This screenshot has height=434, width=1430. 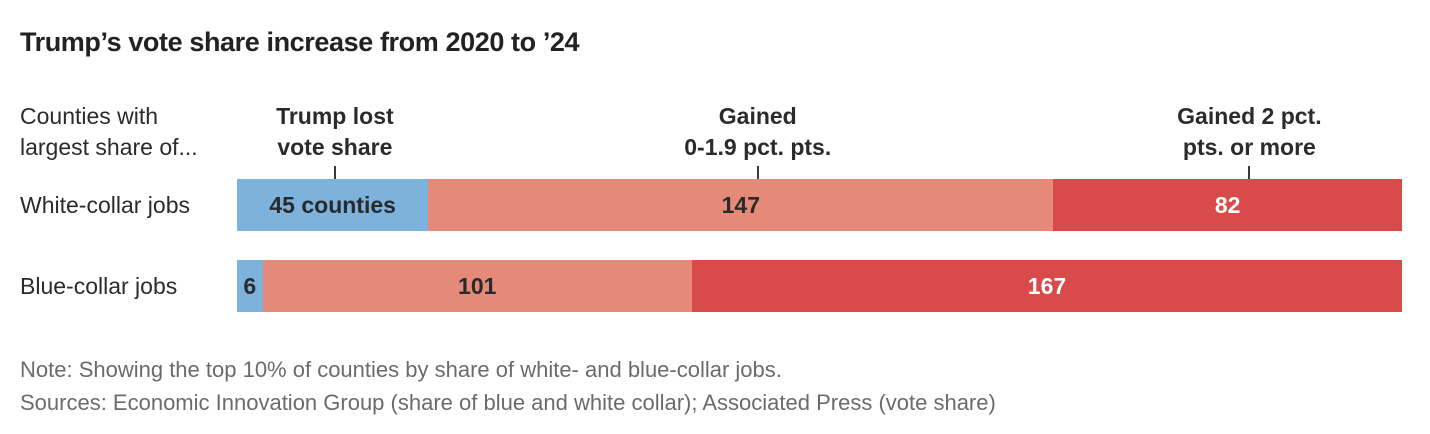 I want to click on column-header-trump-lost: Trump lost vote share, so click(x=335, y=132).